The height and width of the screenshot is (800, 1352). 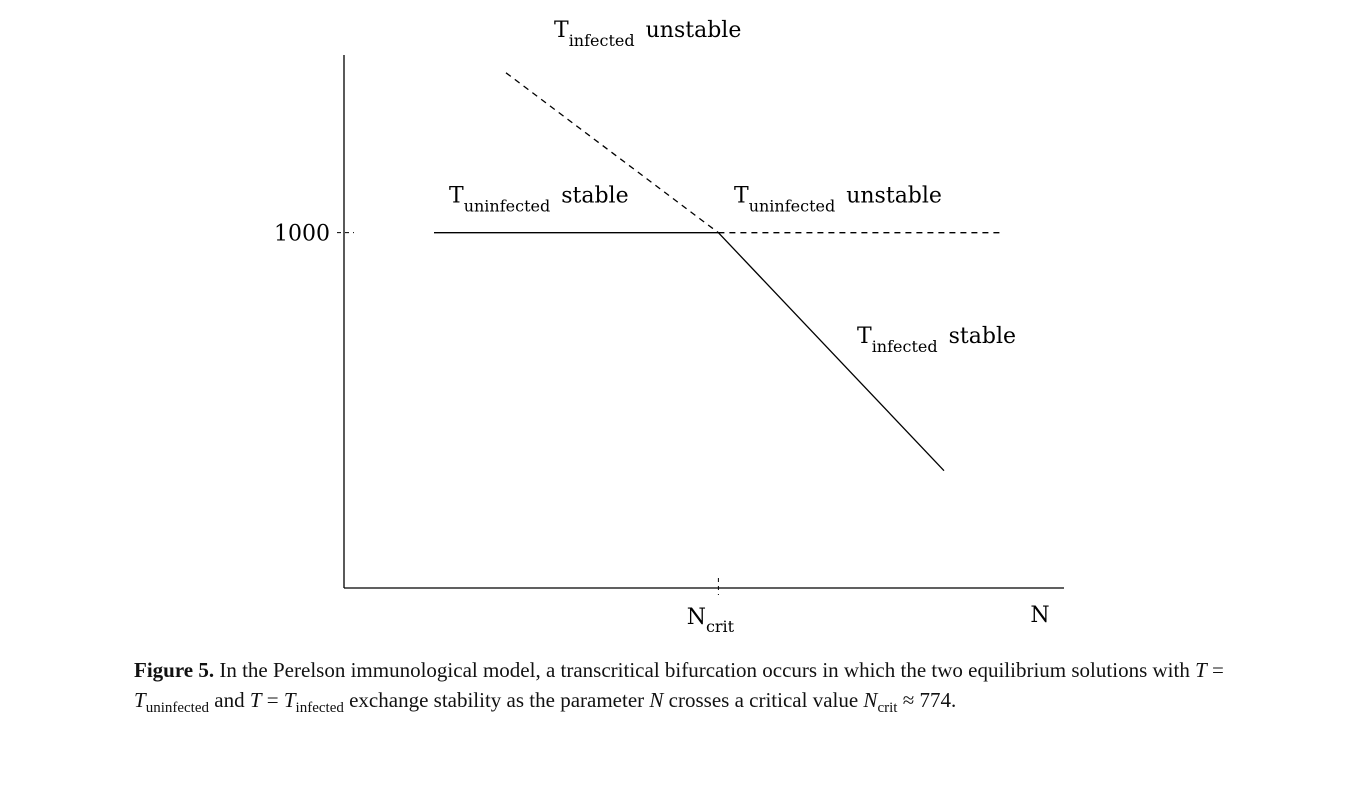 What do you see at coordinates (289, 700) in the screenshot?
I see `caption-eq2-rhs: T` at bounding box center [289, 700].